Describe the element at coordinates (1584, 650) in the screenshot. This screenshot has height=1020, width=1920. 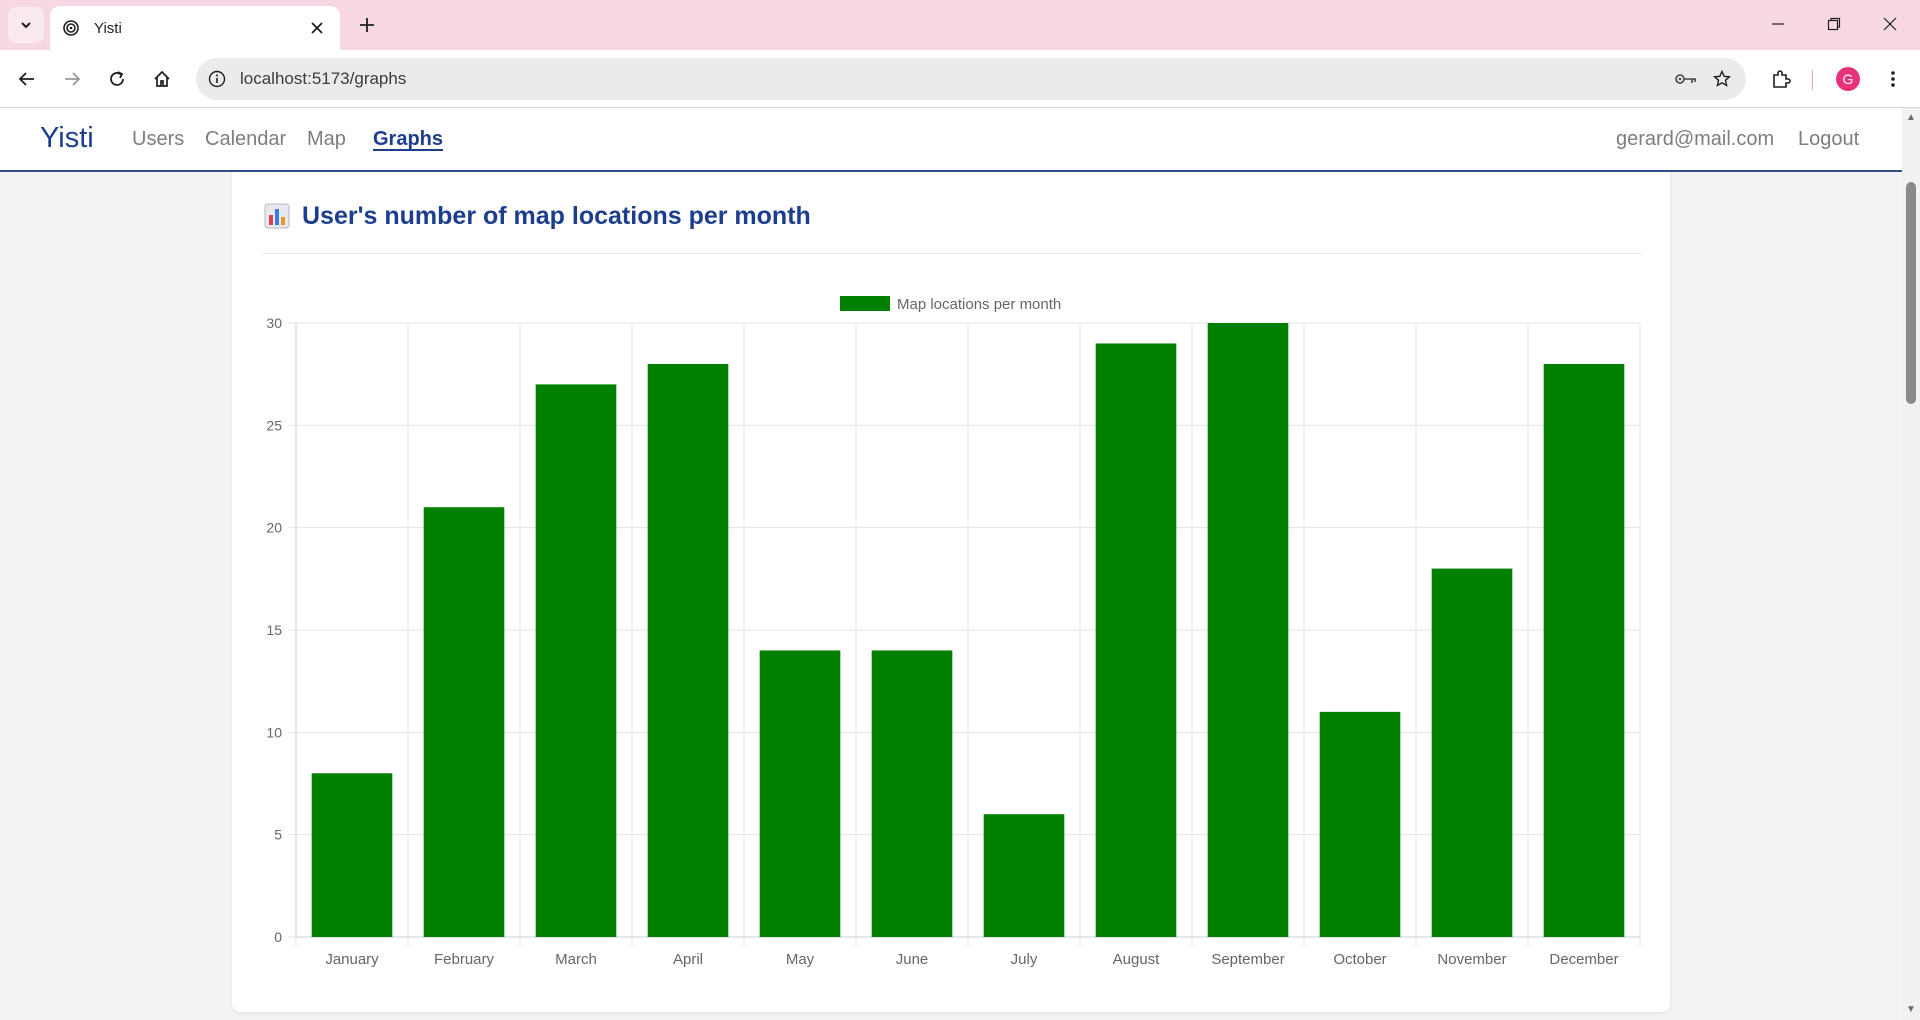
I see `bar-december` at that location.